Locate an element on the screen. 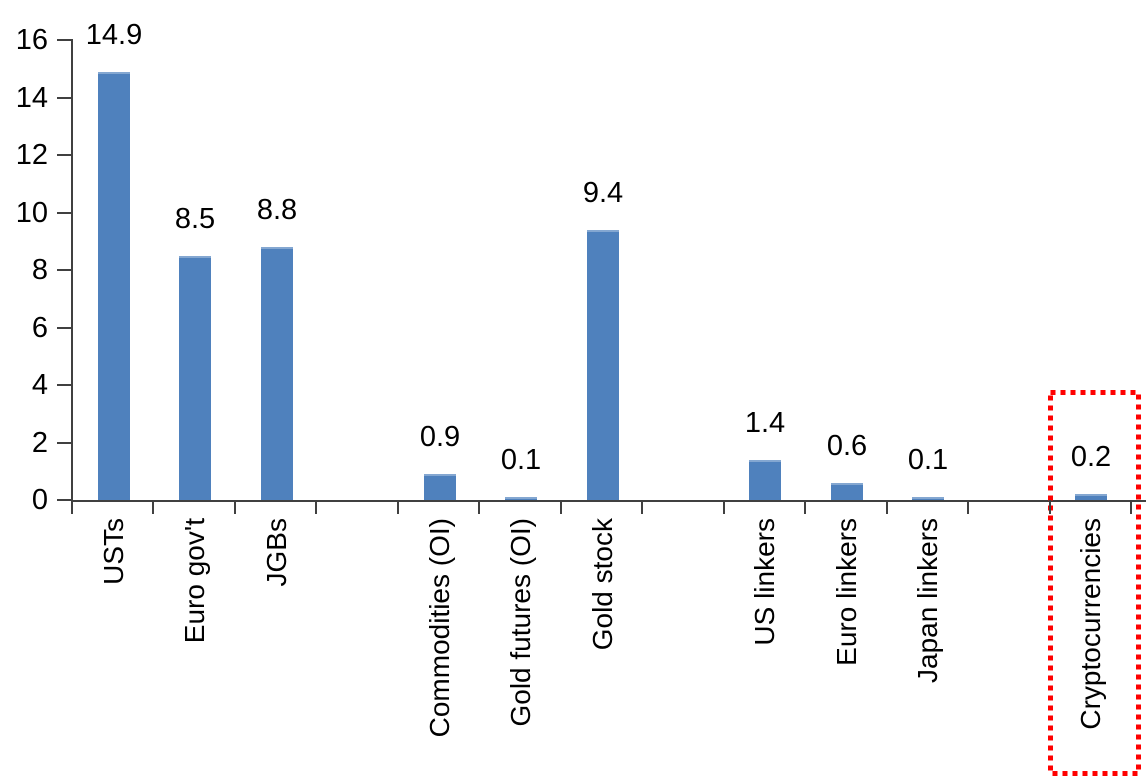  bar-value-label: 0.2 is located at coordinates (1091, 457).